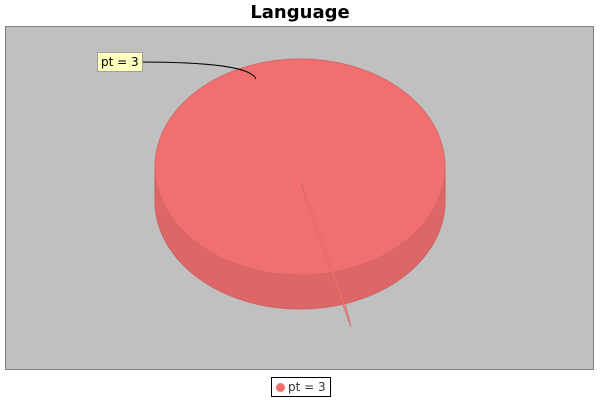 The image size is (600, 400). Describe the element at coordinates (120, 62) in the screenshot. I see `slice-label-pt: pt = 3` at that location.